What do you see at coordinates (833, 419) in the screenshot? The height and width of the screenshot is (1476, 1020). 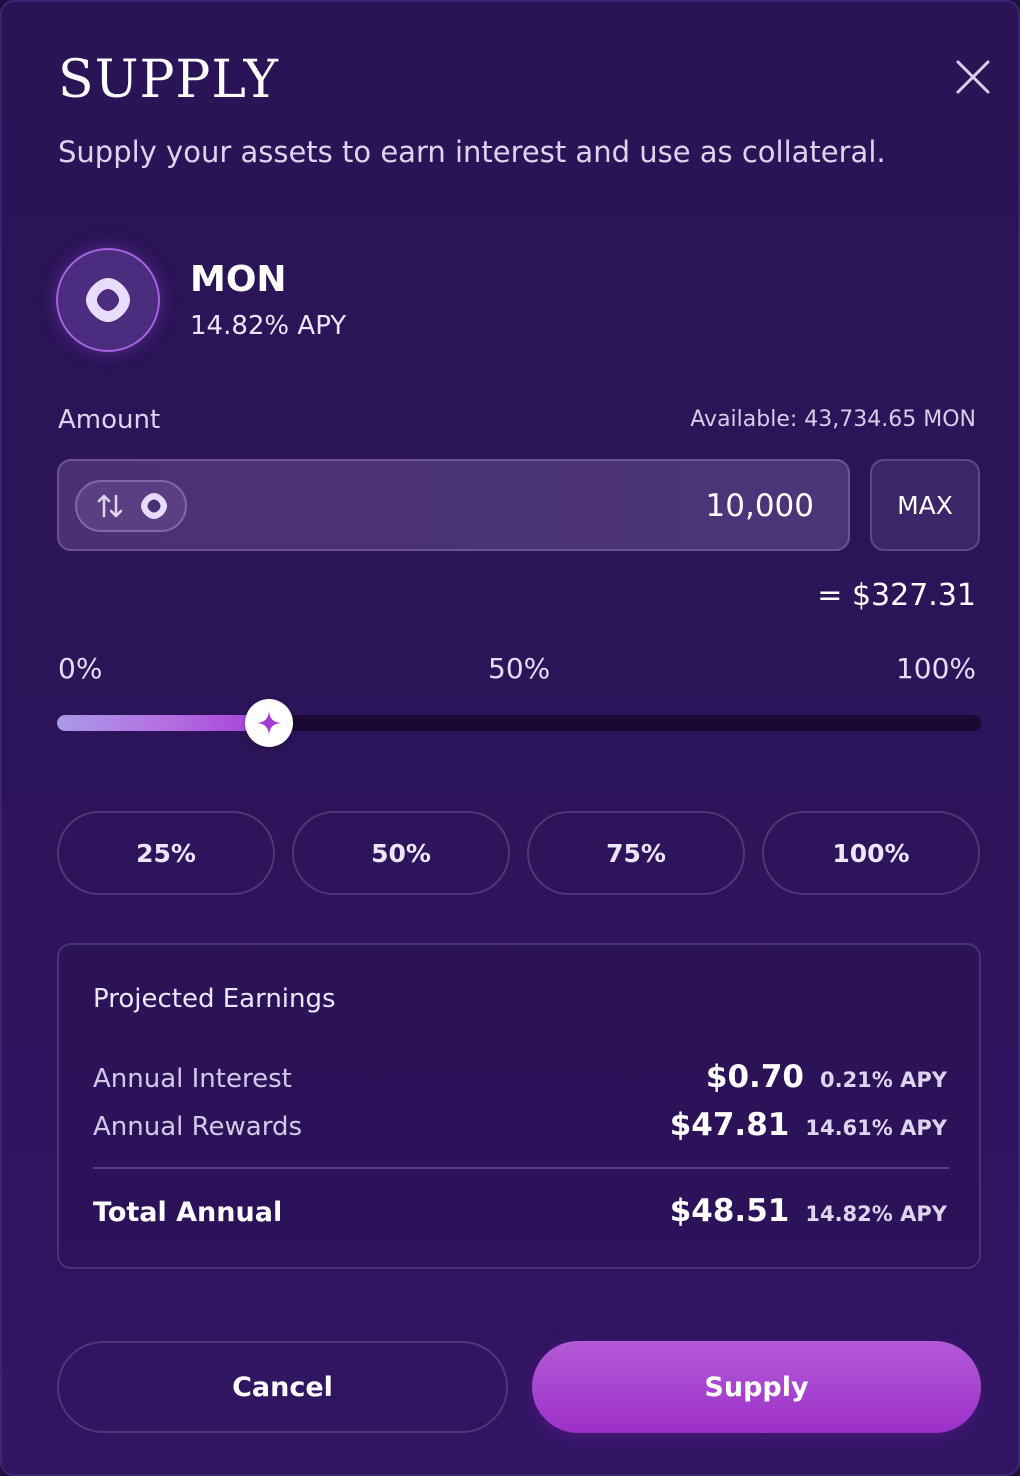 I see `available-balance: Available: 43,734.65 MON` at bounding box center [833, 419].